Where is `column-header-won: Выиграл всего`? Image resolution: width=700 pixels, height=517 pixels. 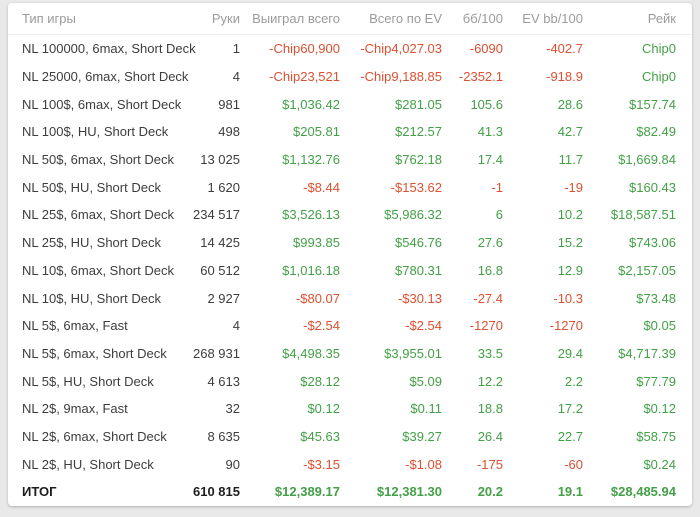
column-header-won: Выиграл всего is located at coordinates (290, 19).